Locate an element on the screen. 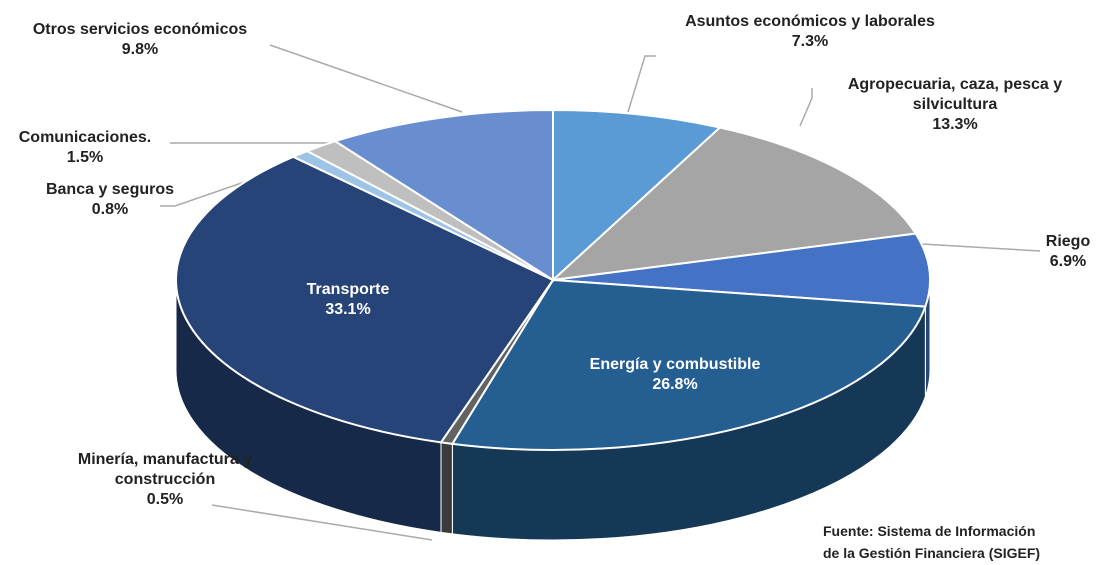 Image resolution: width=1101 pixels, height=565 pixels. slice-label: Transporte 33.1% is located at coordinates (348, 300).